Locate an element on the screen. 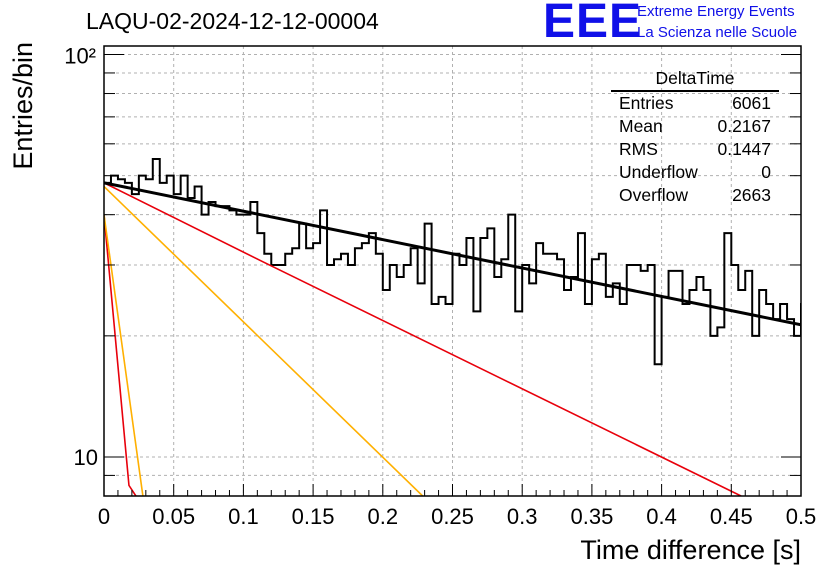  x-tick-label: 0.15 is located at coordinates (313, 516).